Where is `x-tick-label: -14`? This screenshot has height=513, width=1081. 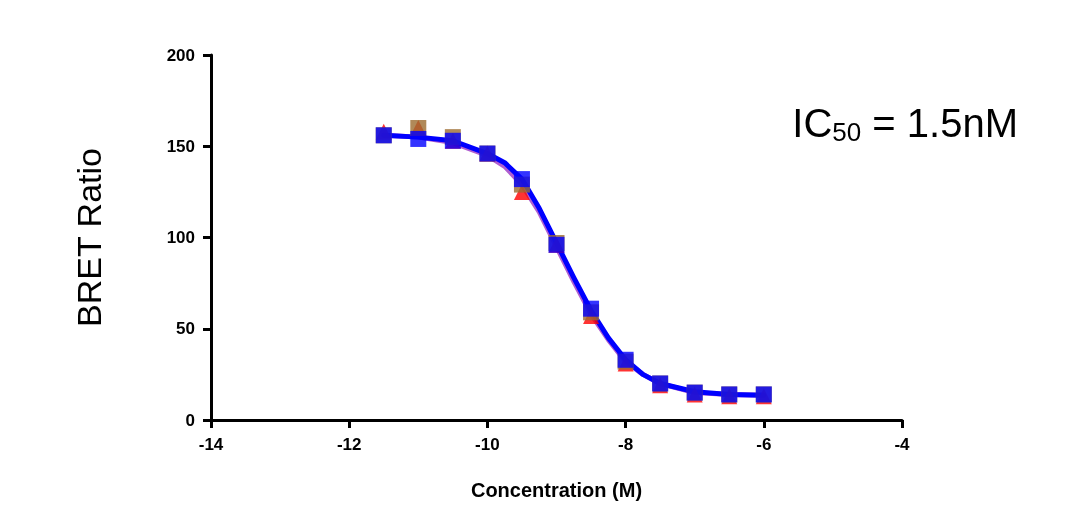 x-tick-label: -14 is located at coordinates (211, 444).